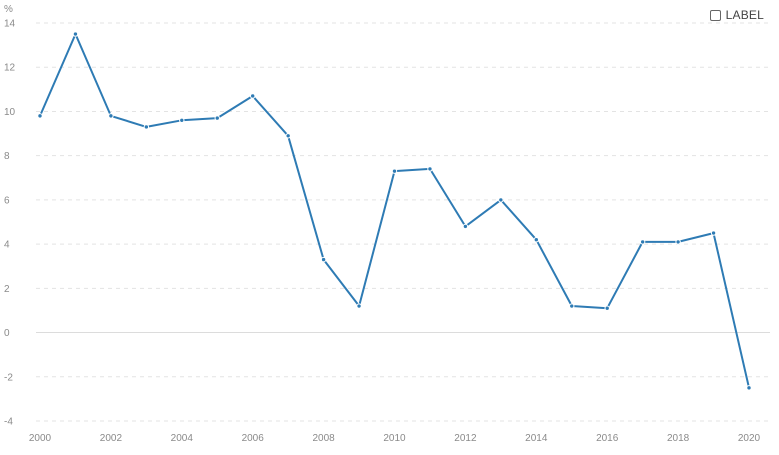 This screenshot has width=779, height=455. Describe the element at coordinates (536, 438) in the screenshot. I see `x-tick-label: 2014` at that location.